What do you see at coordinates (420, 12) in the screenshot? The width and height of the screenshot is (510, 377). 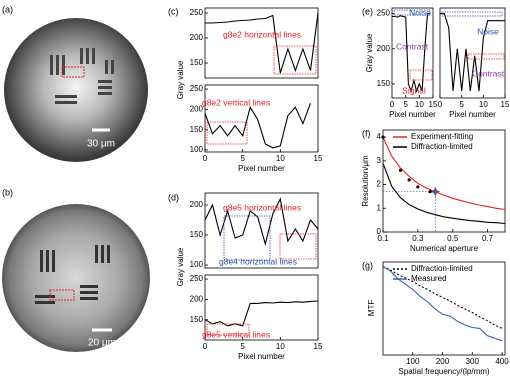 I see `annotation: Noise` at bounding box center [420, 12].